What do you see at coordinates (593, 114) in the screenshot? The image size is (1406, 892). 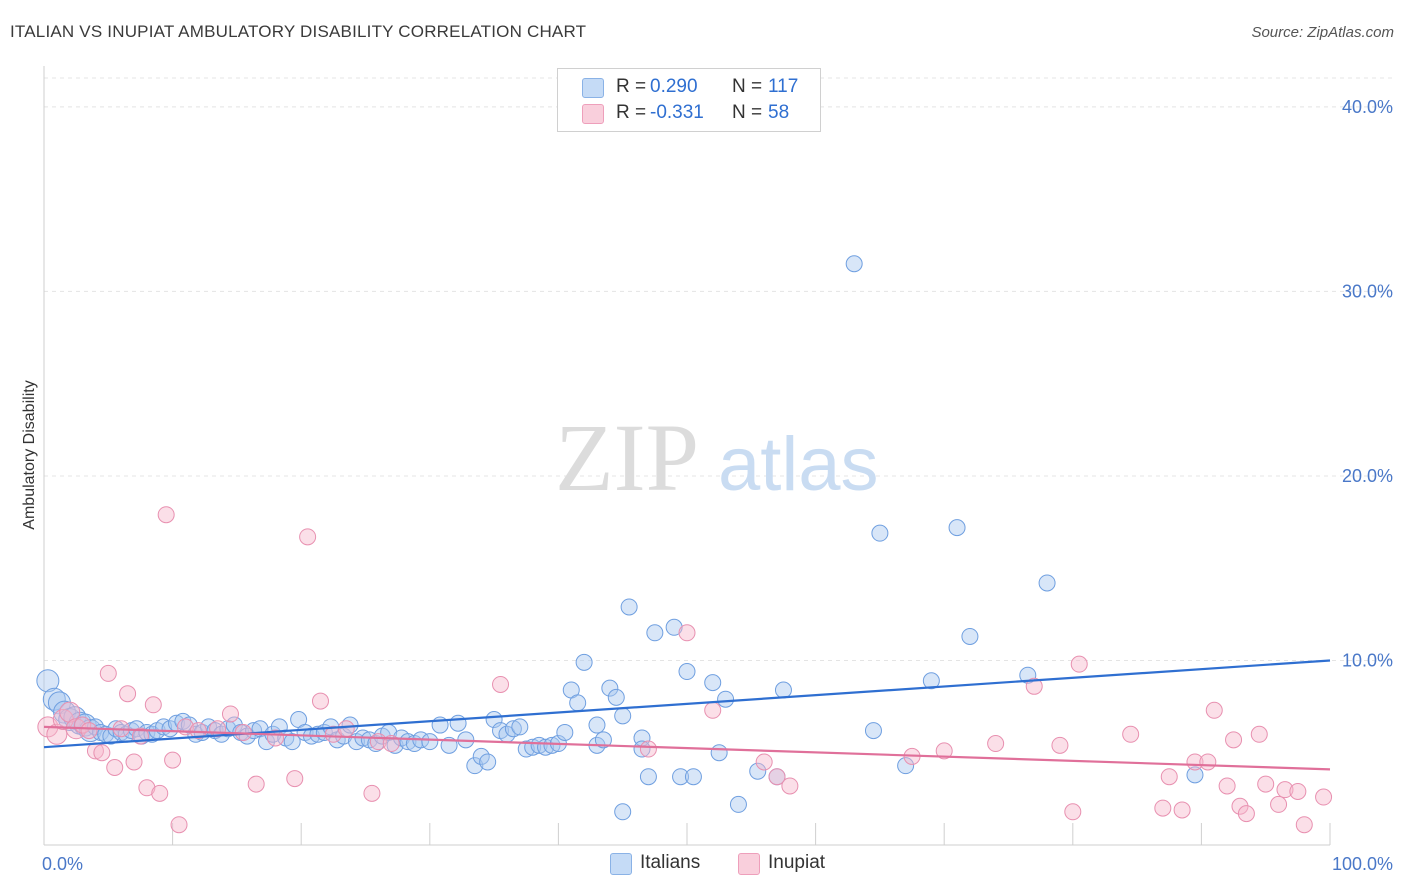 I see `legend-swatch-inupiat` at bounding box center [593, 114].